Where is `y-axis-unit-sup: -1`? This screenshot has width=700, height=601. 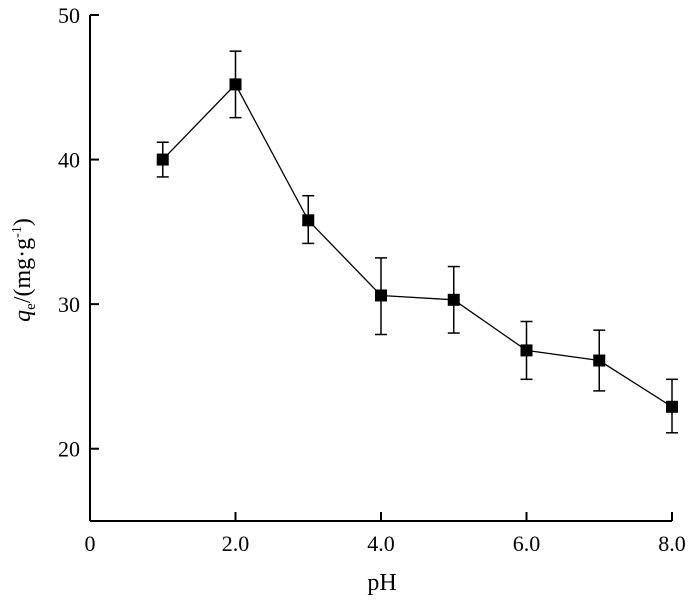
y-axis-unit-sup: -1 is located at coordinates (17, 232).